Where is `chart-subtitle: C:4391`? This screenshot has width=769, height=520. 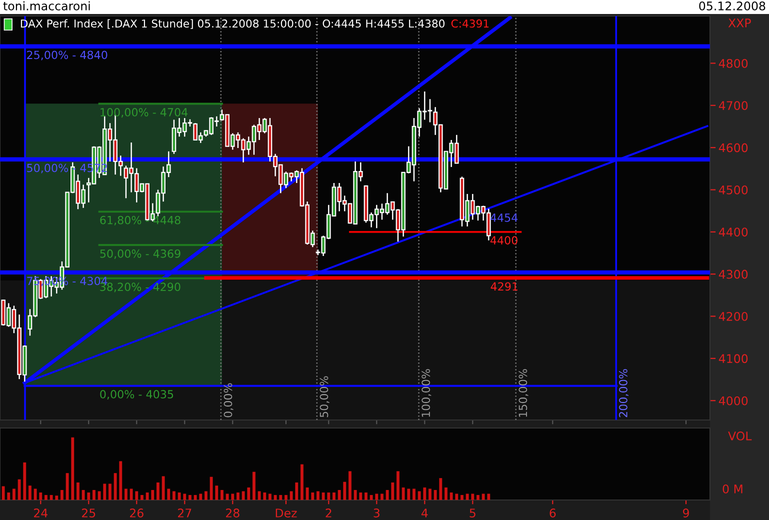 chart-subtitle: C:4391 is located at coordinates (470, 23).